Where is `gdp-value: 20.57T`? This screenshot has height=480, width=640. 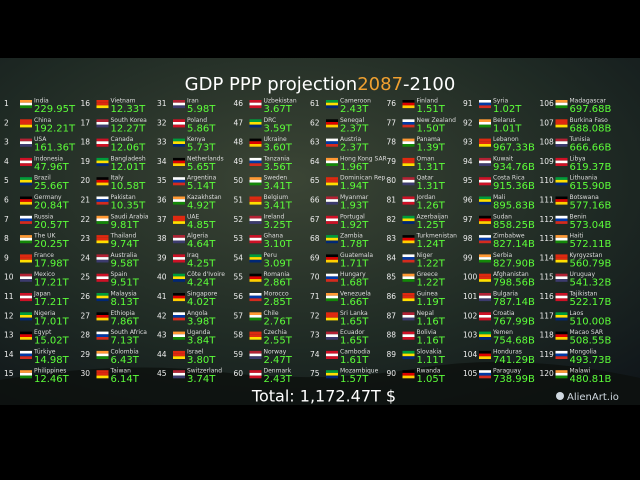 gdp-value: 20.57T is located at coordinates (52, 225).